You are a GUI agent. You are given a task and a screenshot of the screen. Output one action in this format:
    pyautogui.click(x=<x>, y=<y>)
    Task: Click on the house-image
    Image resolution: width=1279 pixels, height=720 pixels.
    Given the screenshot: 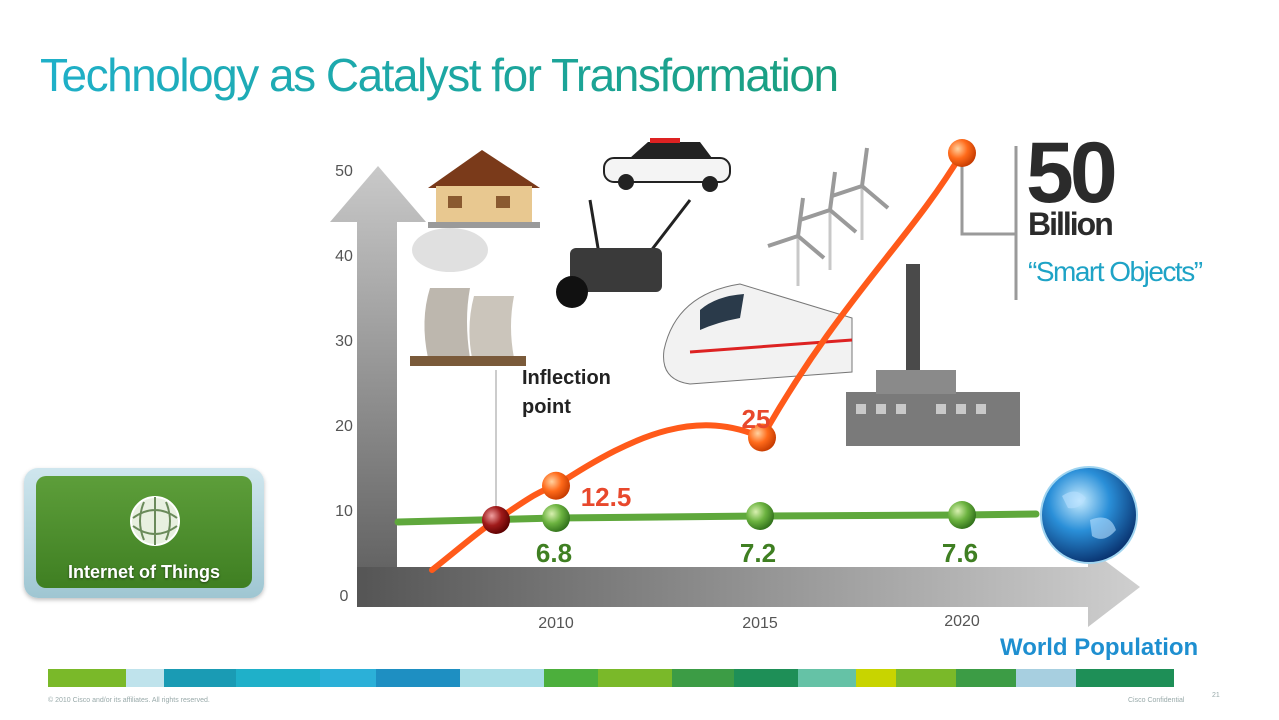 What is the action you would take?
    pyautogui.click(x=484, y=189)
    